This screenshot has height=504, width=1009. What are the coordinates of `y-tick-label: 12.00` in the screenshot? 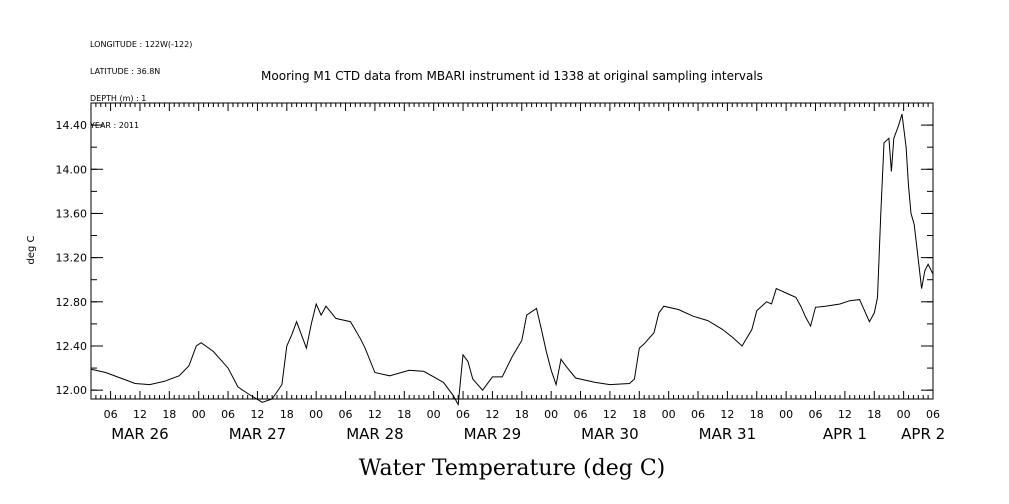 It's located at (72, 390).